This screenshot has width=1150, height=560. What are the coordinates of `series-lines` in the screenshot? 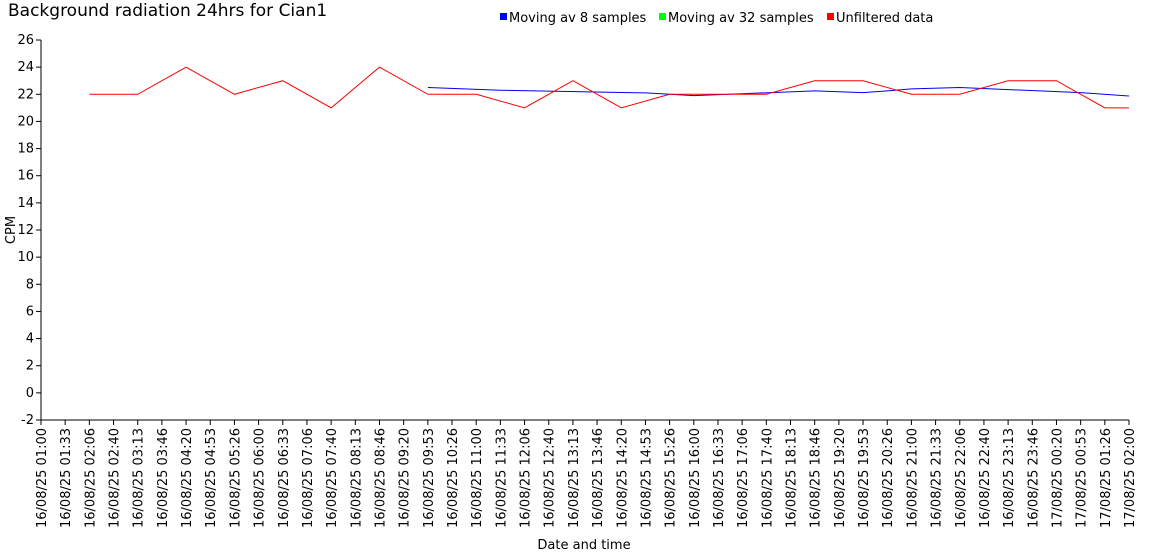 It's located at (609, 87).